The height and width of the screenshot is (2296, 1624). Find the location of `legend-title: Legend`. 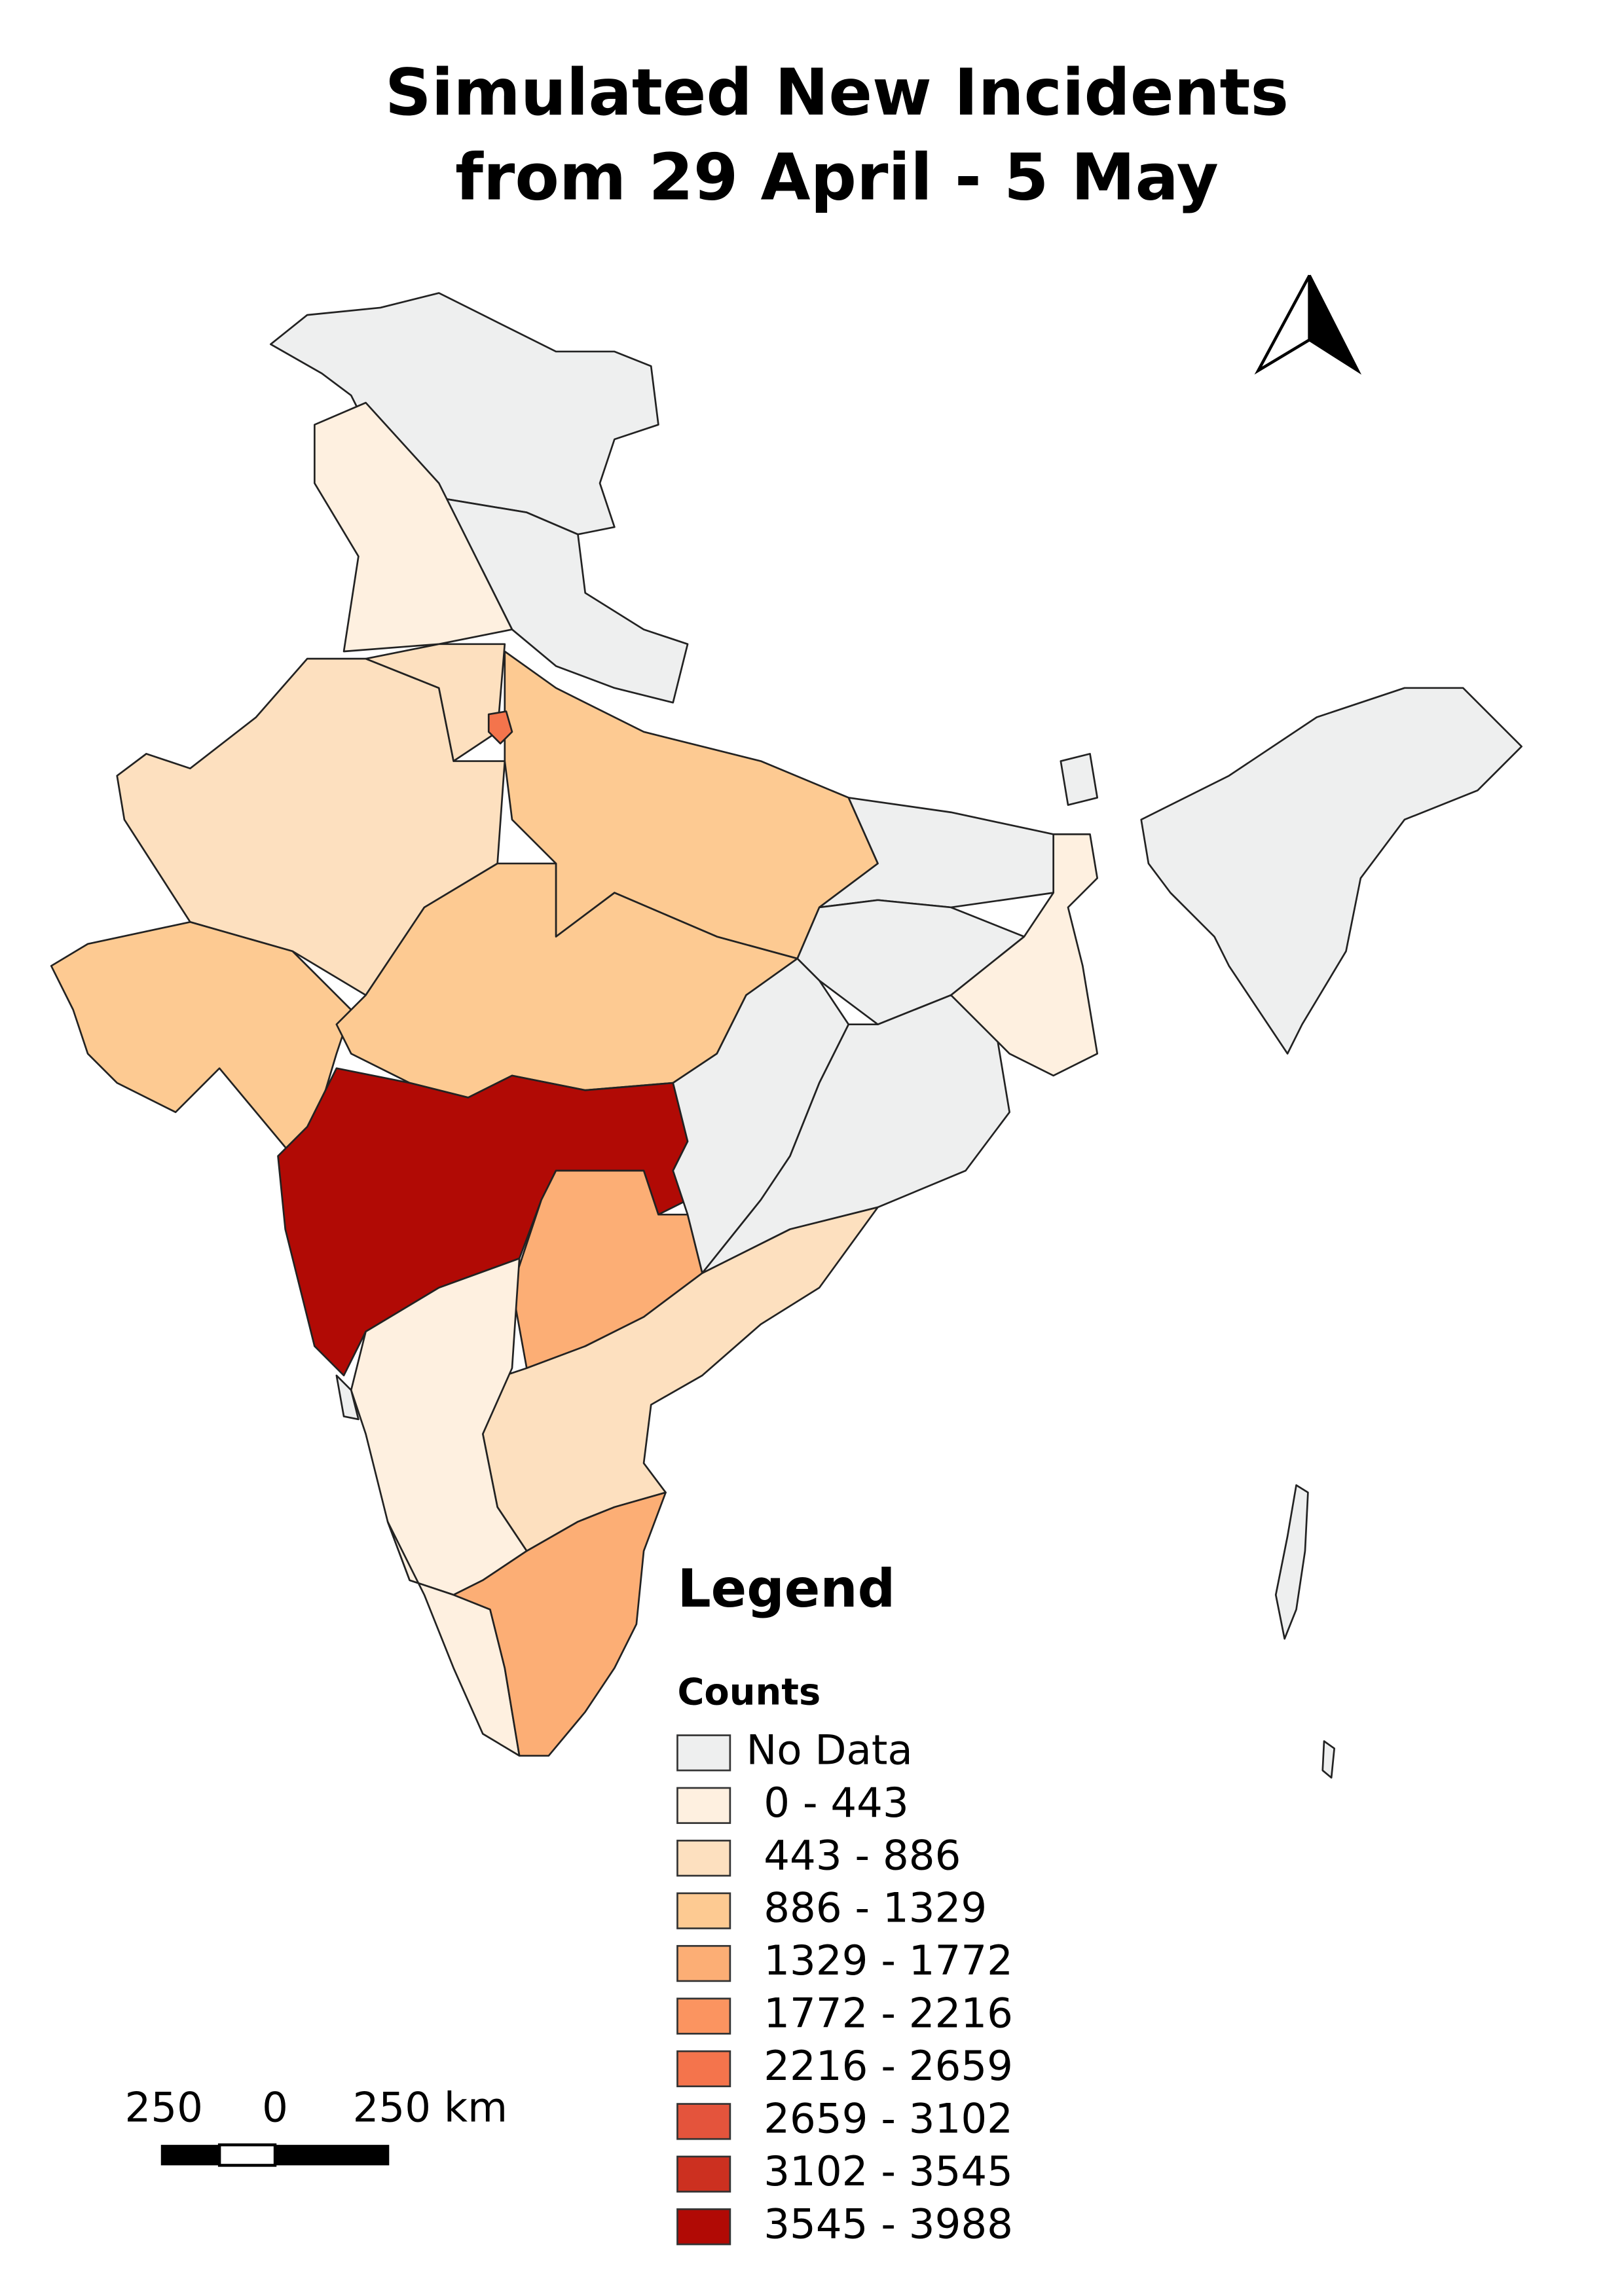

legend-title: Legend is located at coordinates (786, 1588).